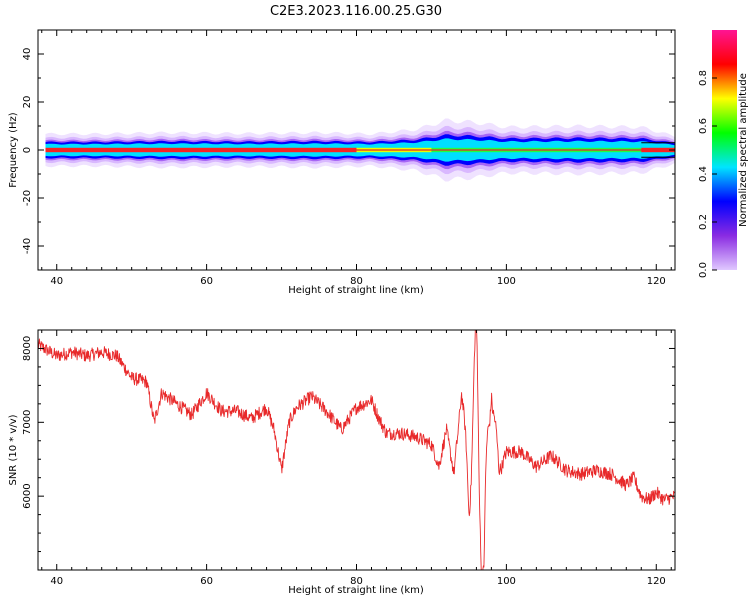  I want to click on spectrogram-image, so click(360, 150).